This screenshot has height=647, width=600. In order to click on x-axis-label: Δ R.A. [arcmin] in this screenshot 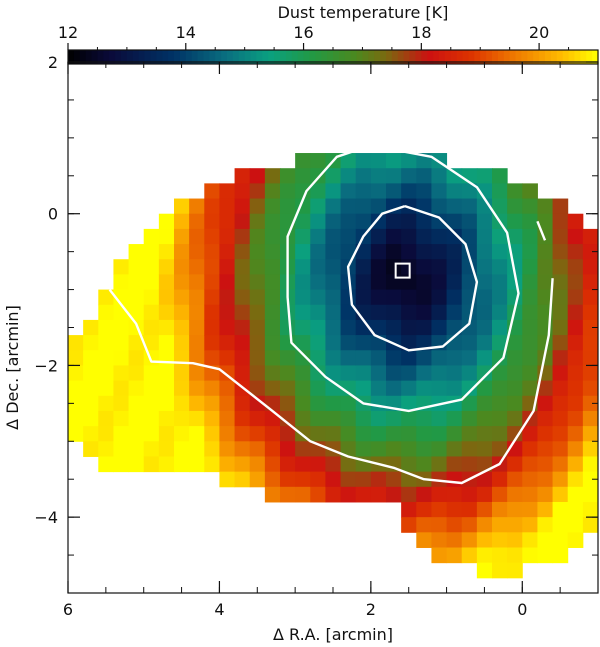, I will do `click(333, 634)`.